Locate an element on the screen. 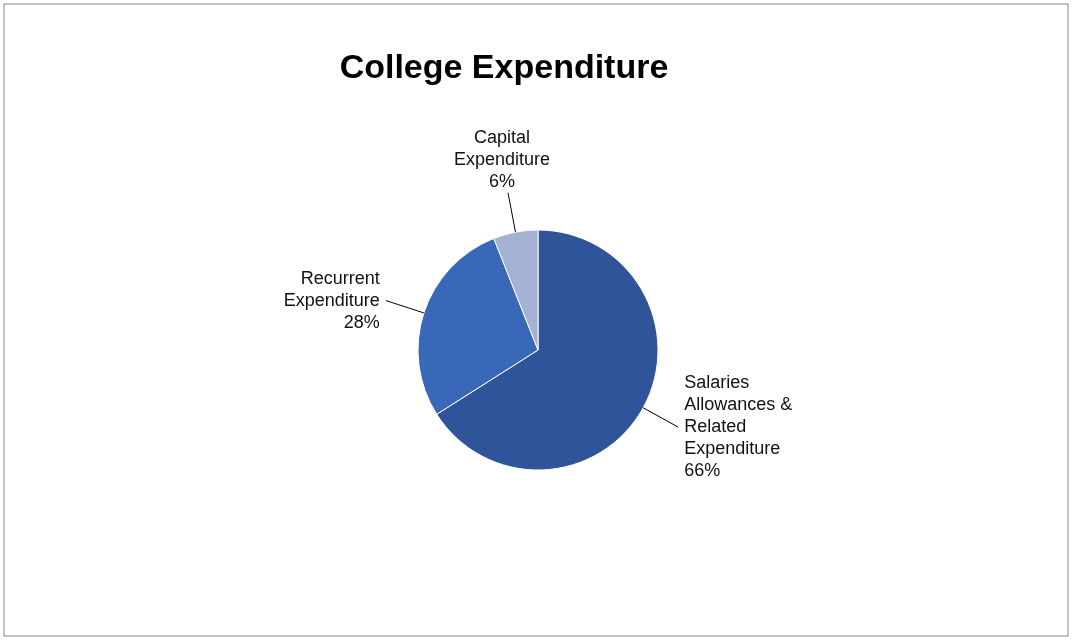 Image resolution: width=1073 pixels, height=641 pixels. data-label: 66% is located at coordinates (702, 470).